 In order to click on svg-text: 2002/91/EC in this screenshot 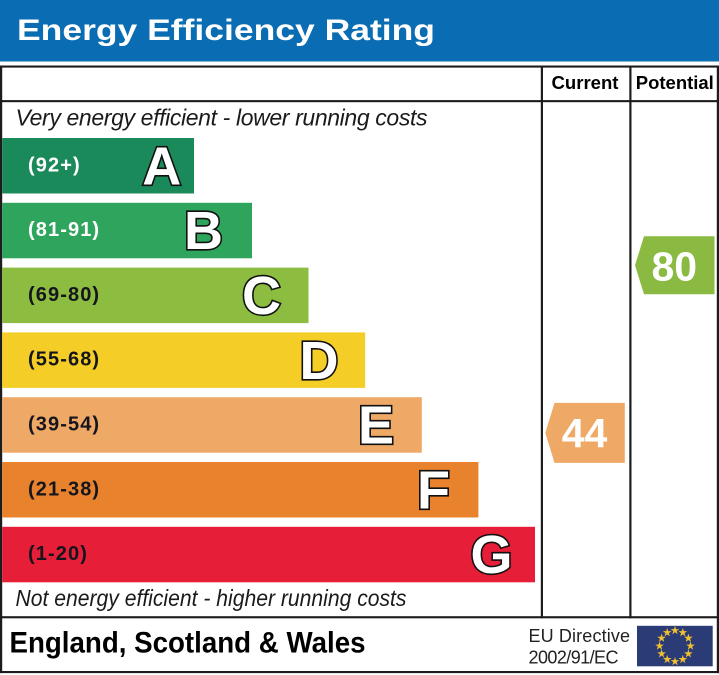, I will do `click(574, 657)`.